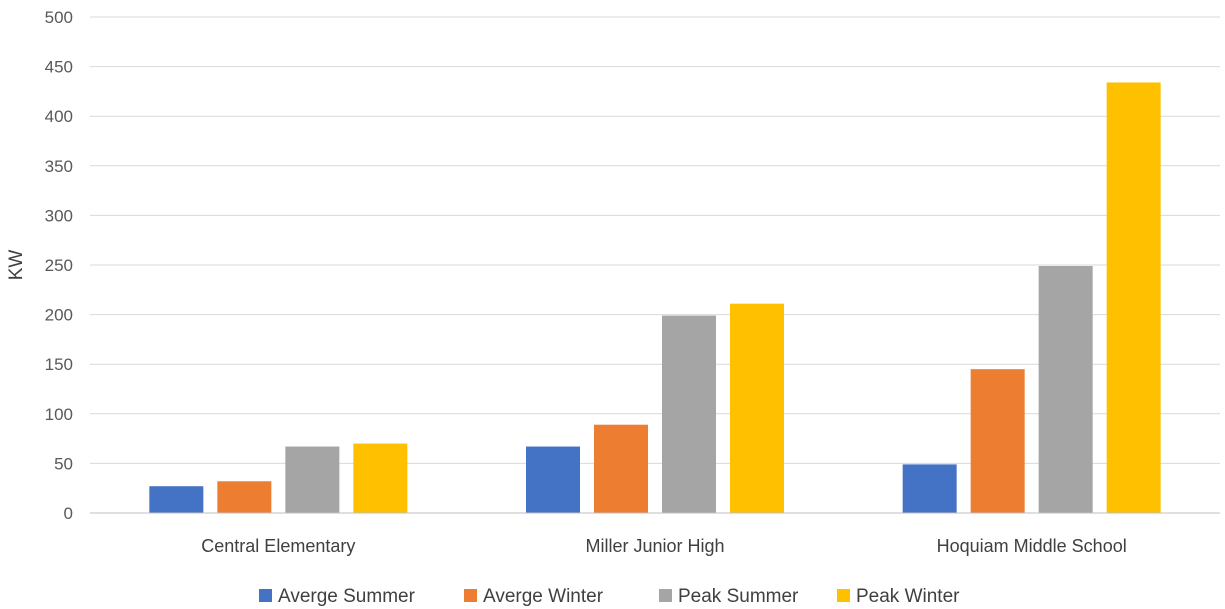  I want to click on y-tick-label: 200, so click(59, 315).